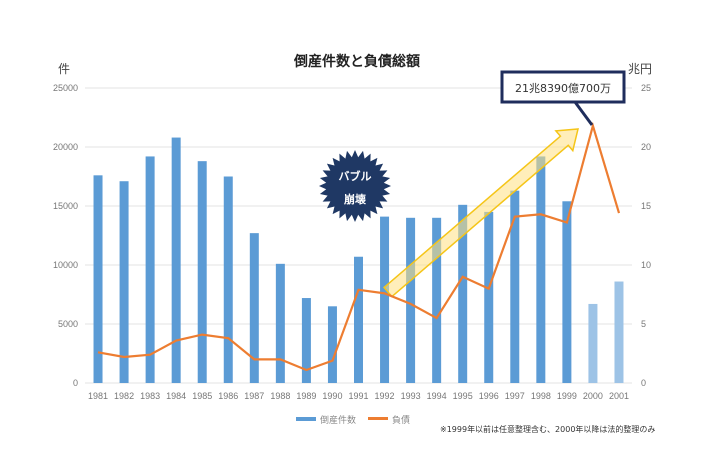  Describe the element at coordinates (75, 383) in the screenshot. I see `y-left-tick-label: 0` at that location.